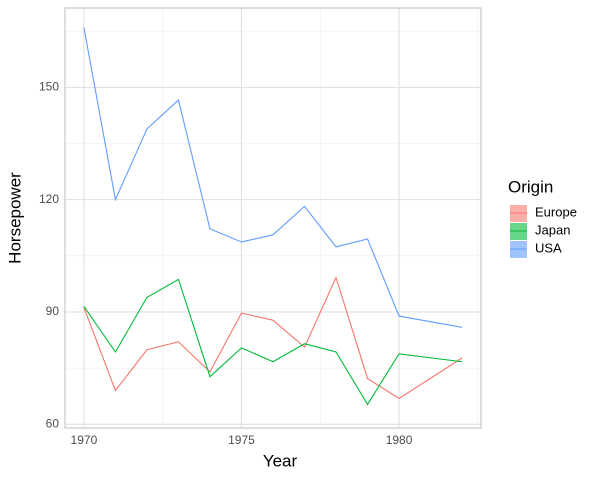 This screenshot has width=600, height=485. What do you see at coordinates (53, 311) in the screenshot?
I see `y-tick-label: 90` at bounding box center [53, 311].